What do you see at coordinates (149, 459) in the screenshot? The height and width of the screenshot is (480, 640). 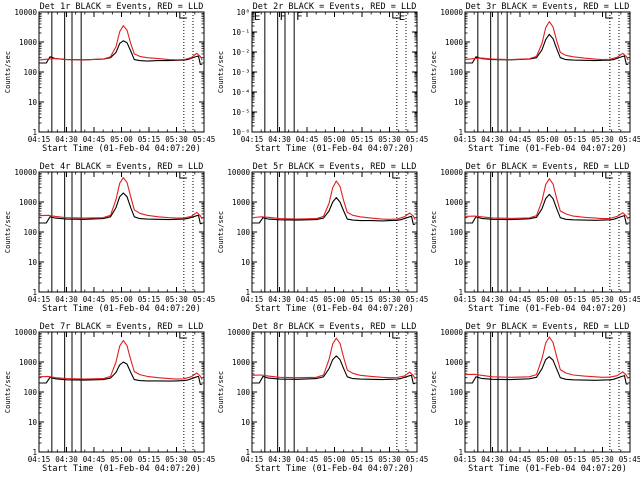 I see `det7-xtick-label: 05:15` at bounding box center [149, 459].